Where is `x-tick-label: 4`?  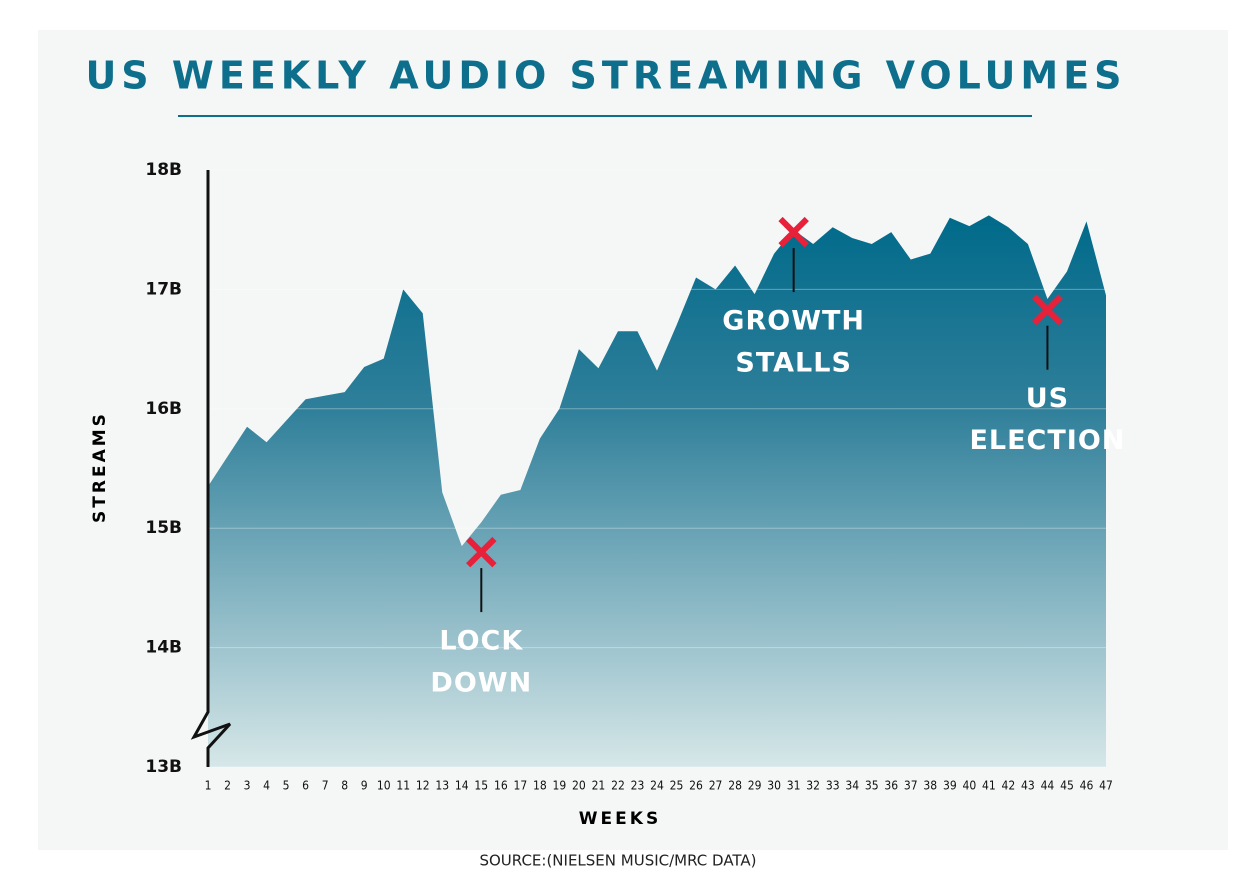
x-tick-label: 4 is located at coordinates (266, 786).